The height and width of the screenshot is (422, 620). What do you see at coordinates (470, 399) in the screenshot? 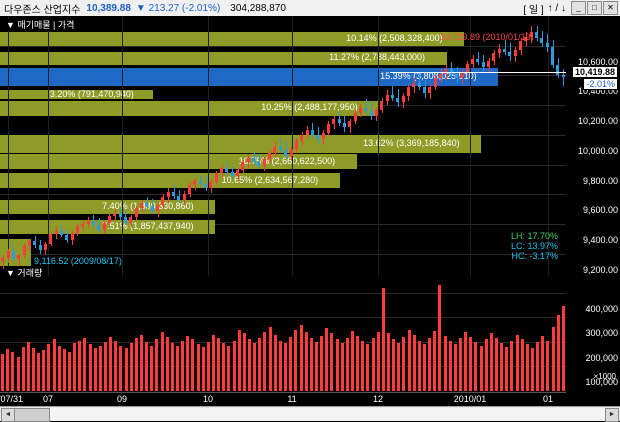
I see `x-axis-tick: 2010/01` at bounding box center [470, 399].